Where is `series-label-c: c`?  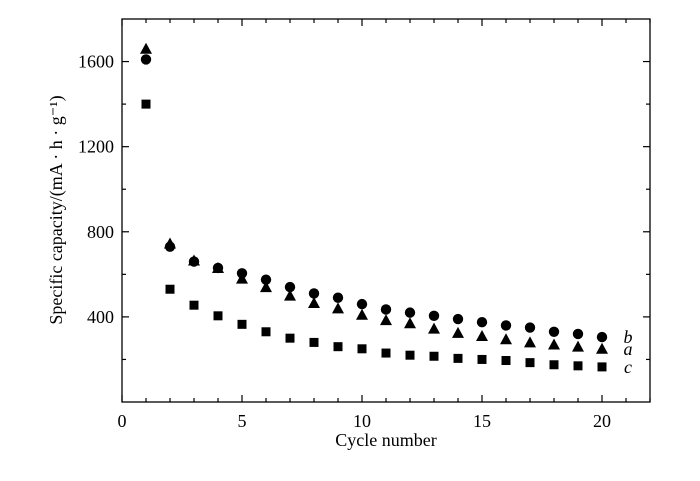
series-label-c: c is located at coordinates (628, 367).